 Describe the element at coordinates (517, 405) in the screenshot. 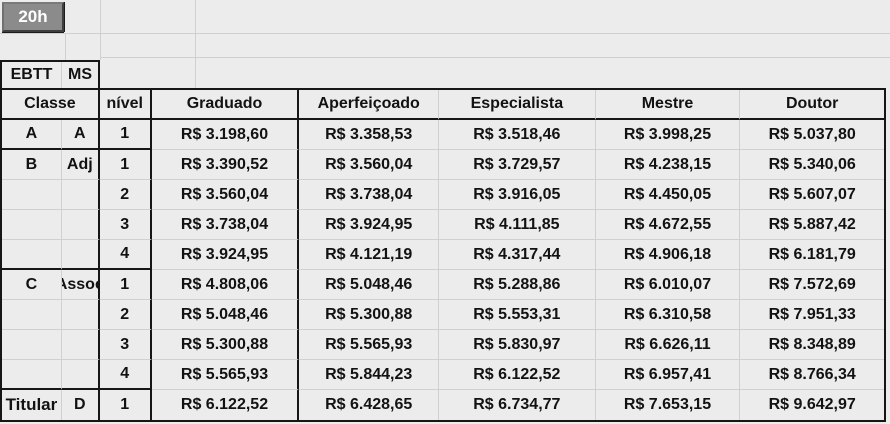

I see `cell-salary: R$ 6.734,77` at that location.